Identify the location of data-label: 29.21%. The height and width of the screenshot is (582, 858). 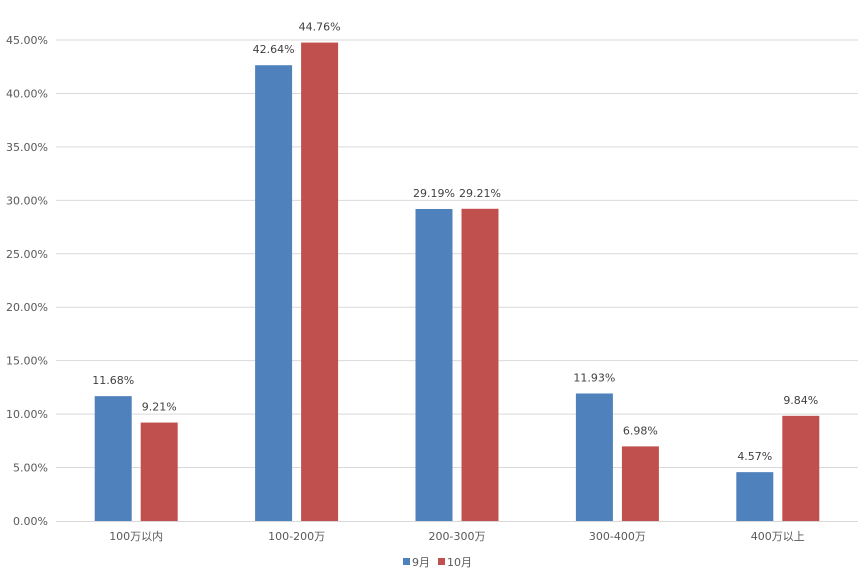
(480, 193).